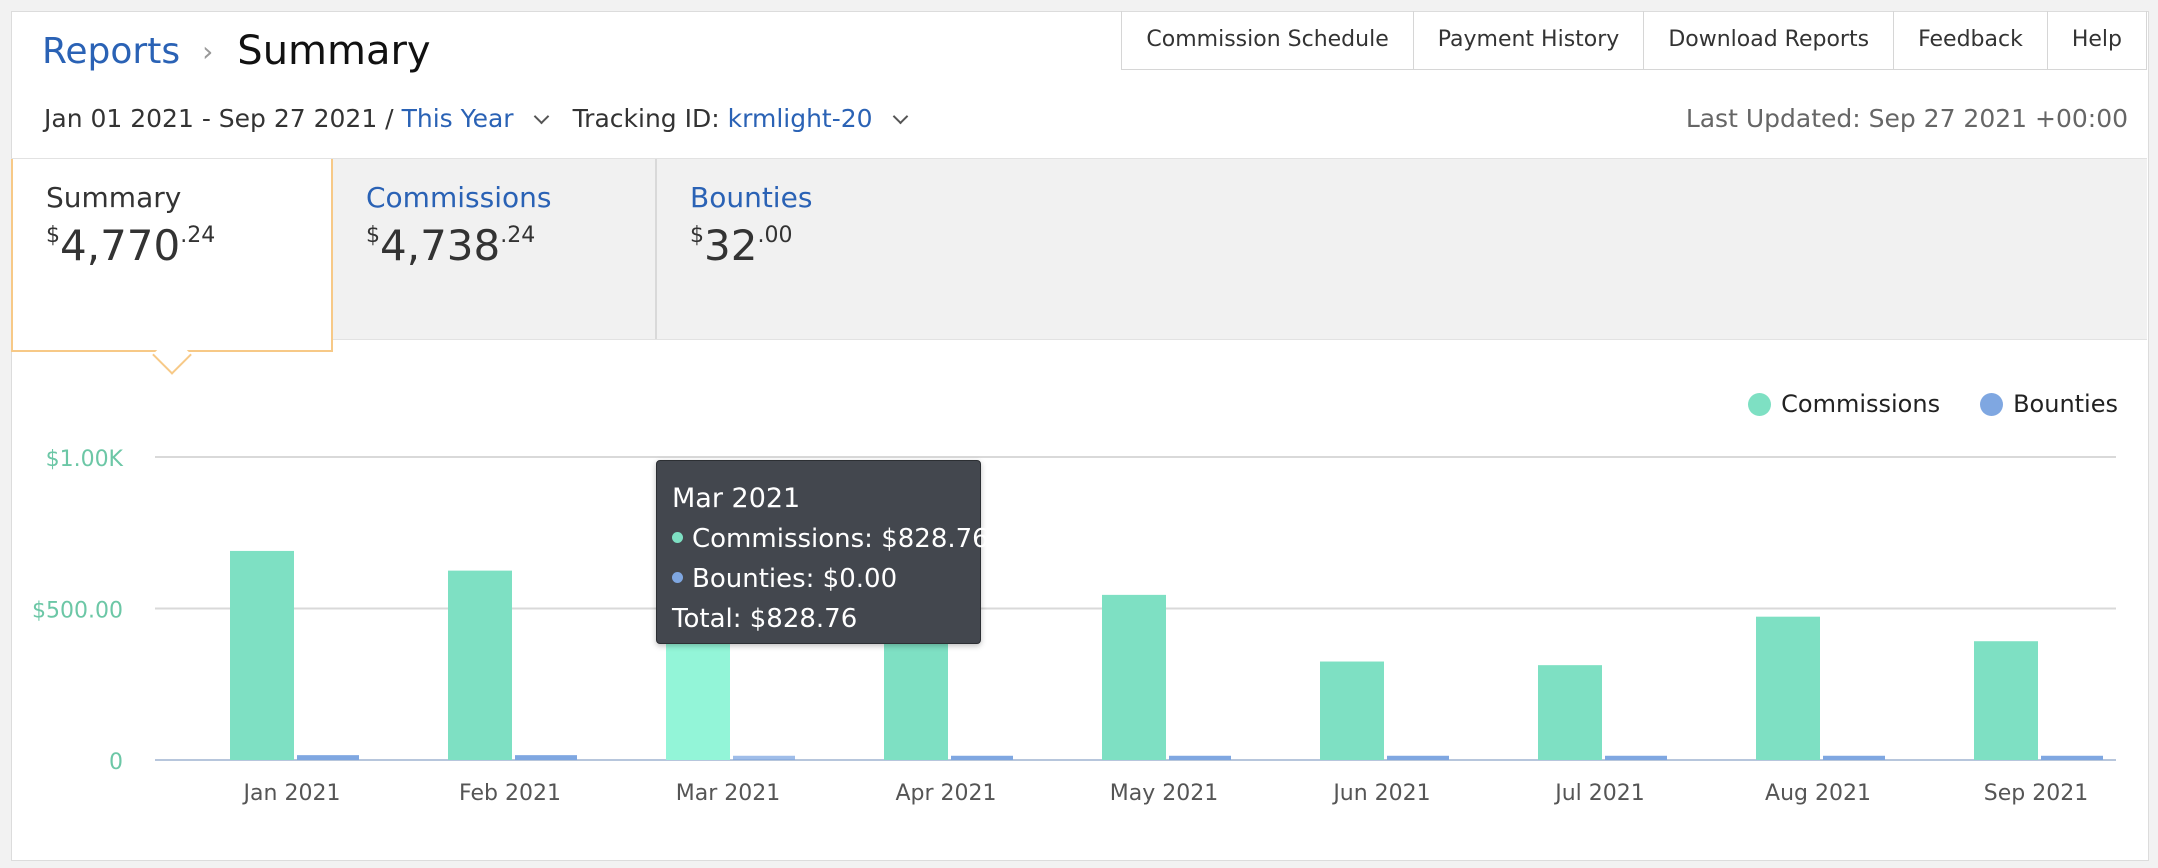  What do you see at coordinates (677, 577) in the screenshot?
I see `bounties-dot-icon` at bounding box center [677, 577].